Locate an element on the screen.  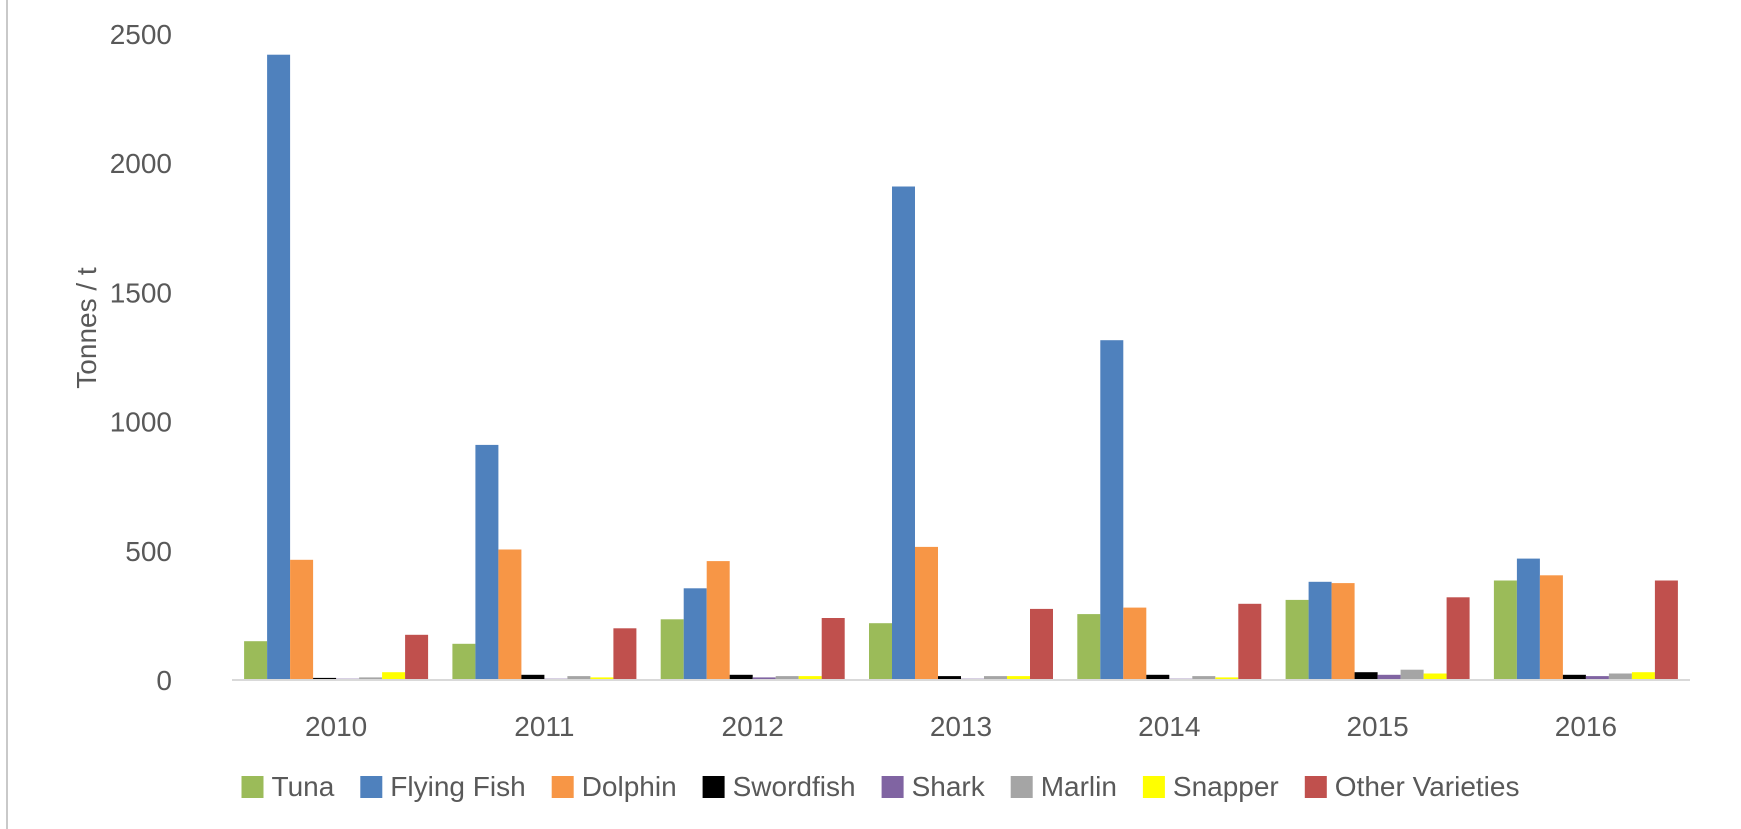
y-tick-label: 500 is located at coordinates (148, 551).